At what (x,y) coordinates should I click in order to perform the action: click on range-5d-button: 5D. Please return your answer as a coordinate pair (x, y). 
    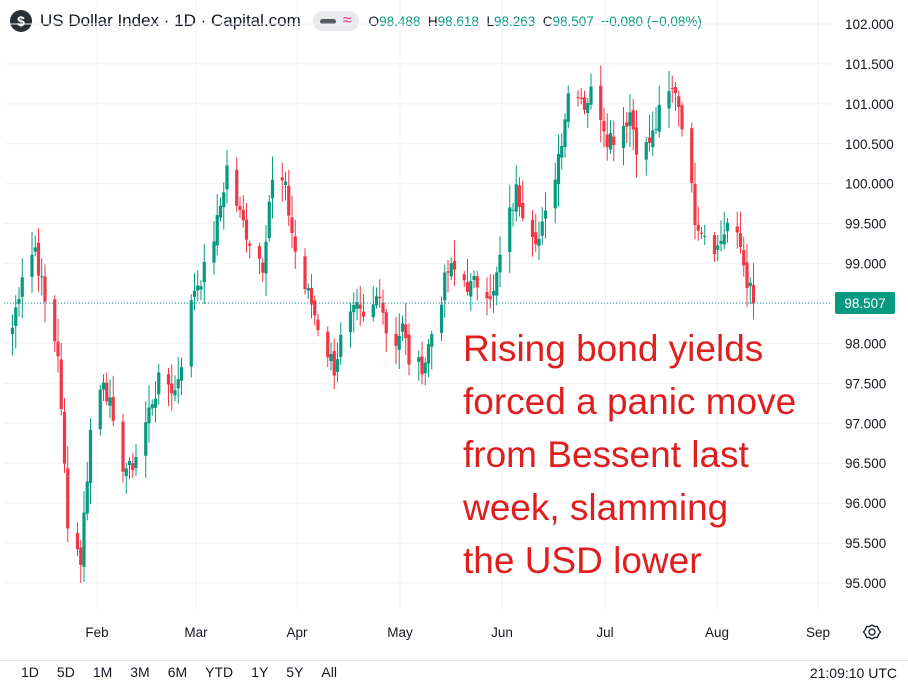
    Looking at the image, I should click on (65, 672).